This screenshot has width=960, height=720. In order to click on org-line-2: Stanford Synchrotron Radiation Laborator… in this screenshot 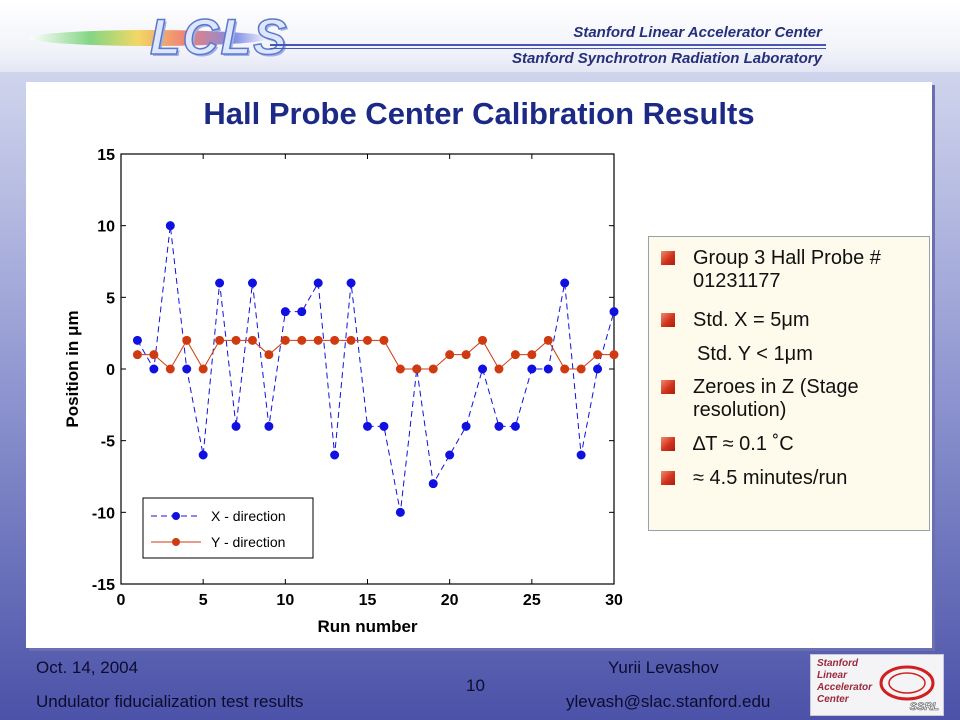, I will do `click(666, 58)`.